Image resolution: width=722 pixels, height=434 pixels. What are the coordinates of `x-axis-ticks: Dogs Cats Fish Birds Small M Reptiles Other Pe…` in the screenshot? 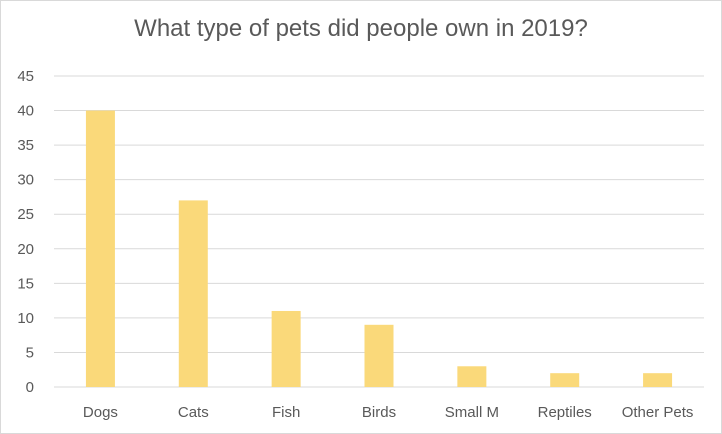 It's located at (388, 412).